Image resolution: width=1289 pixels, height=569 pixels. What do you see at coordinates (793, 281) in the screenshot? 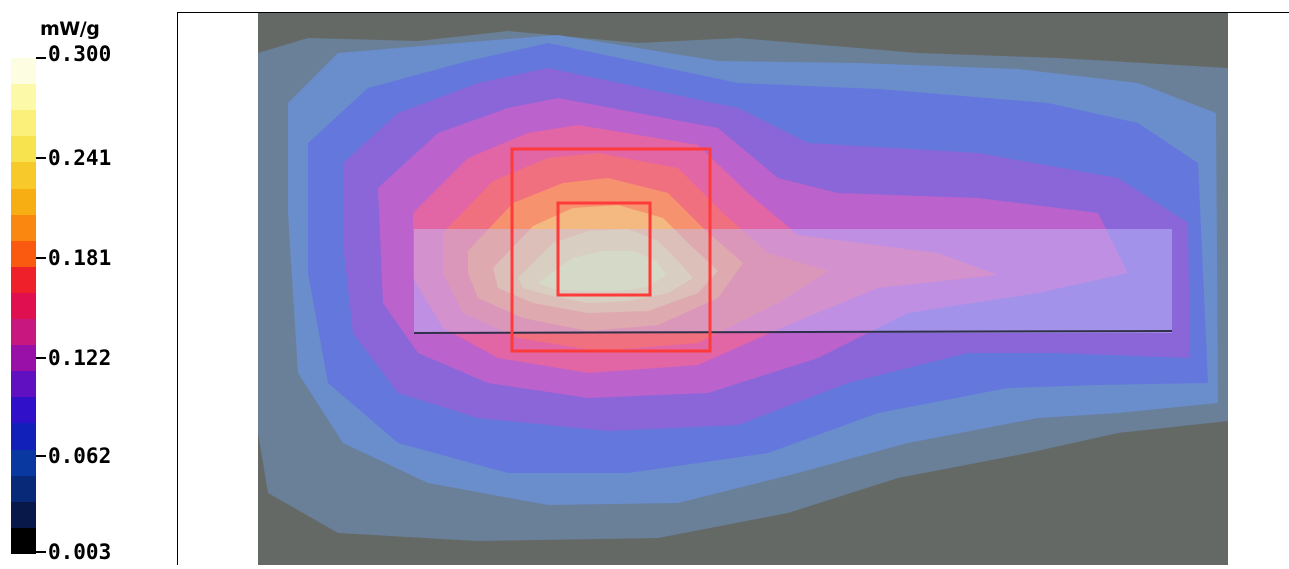
I see `device-outline-band` at bounding box center [793, 281].